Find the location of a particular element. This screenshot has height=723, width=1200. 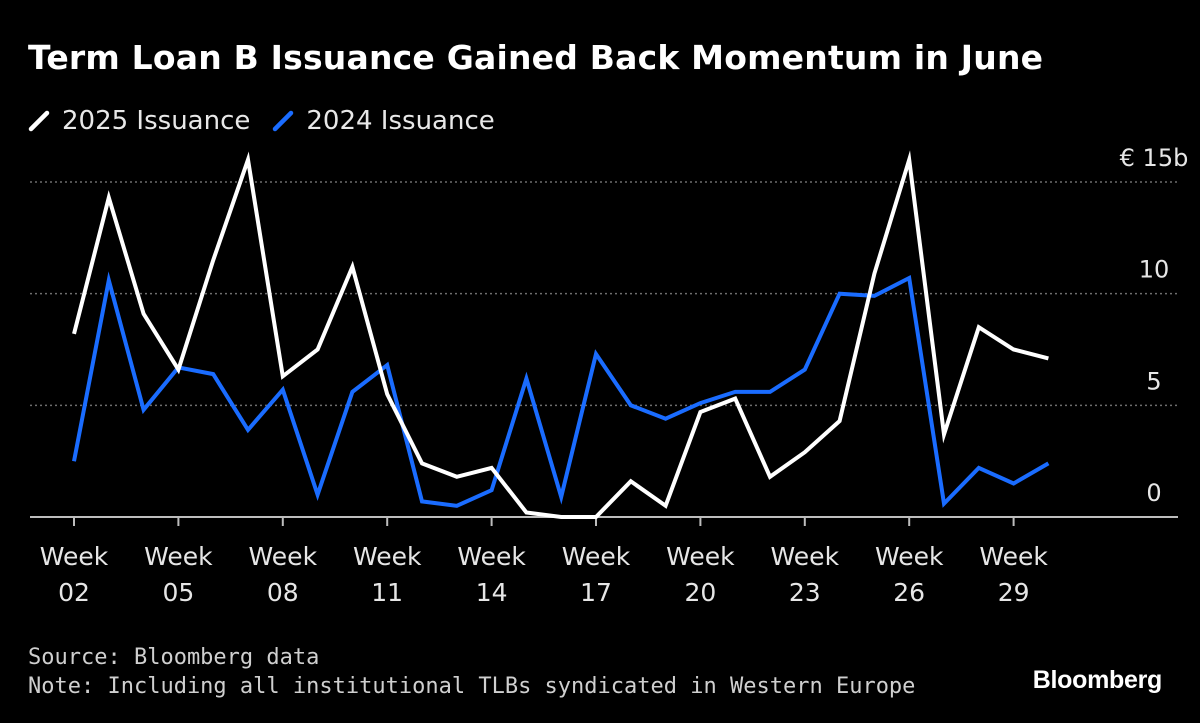

legend-label-2024: 2024 Issuance is located at coordinates (400, 121).